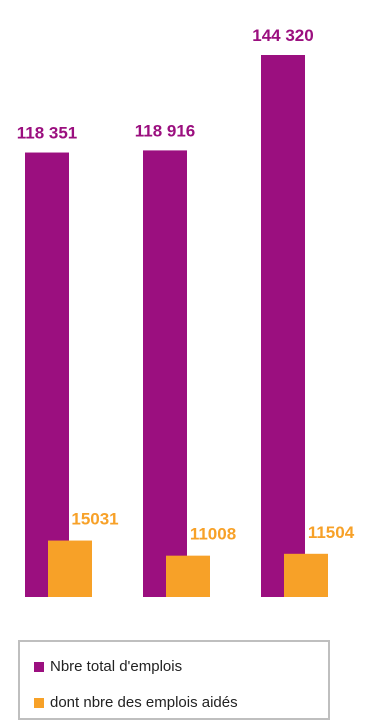 Image resolution: width=369 pixels, height=722 pixels. Describe the element at coordinates (283, 326) in the screenshot. I see `bar-total-2012` at that location.